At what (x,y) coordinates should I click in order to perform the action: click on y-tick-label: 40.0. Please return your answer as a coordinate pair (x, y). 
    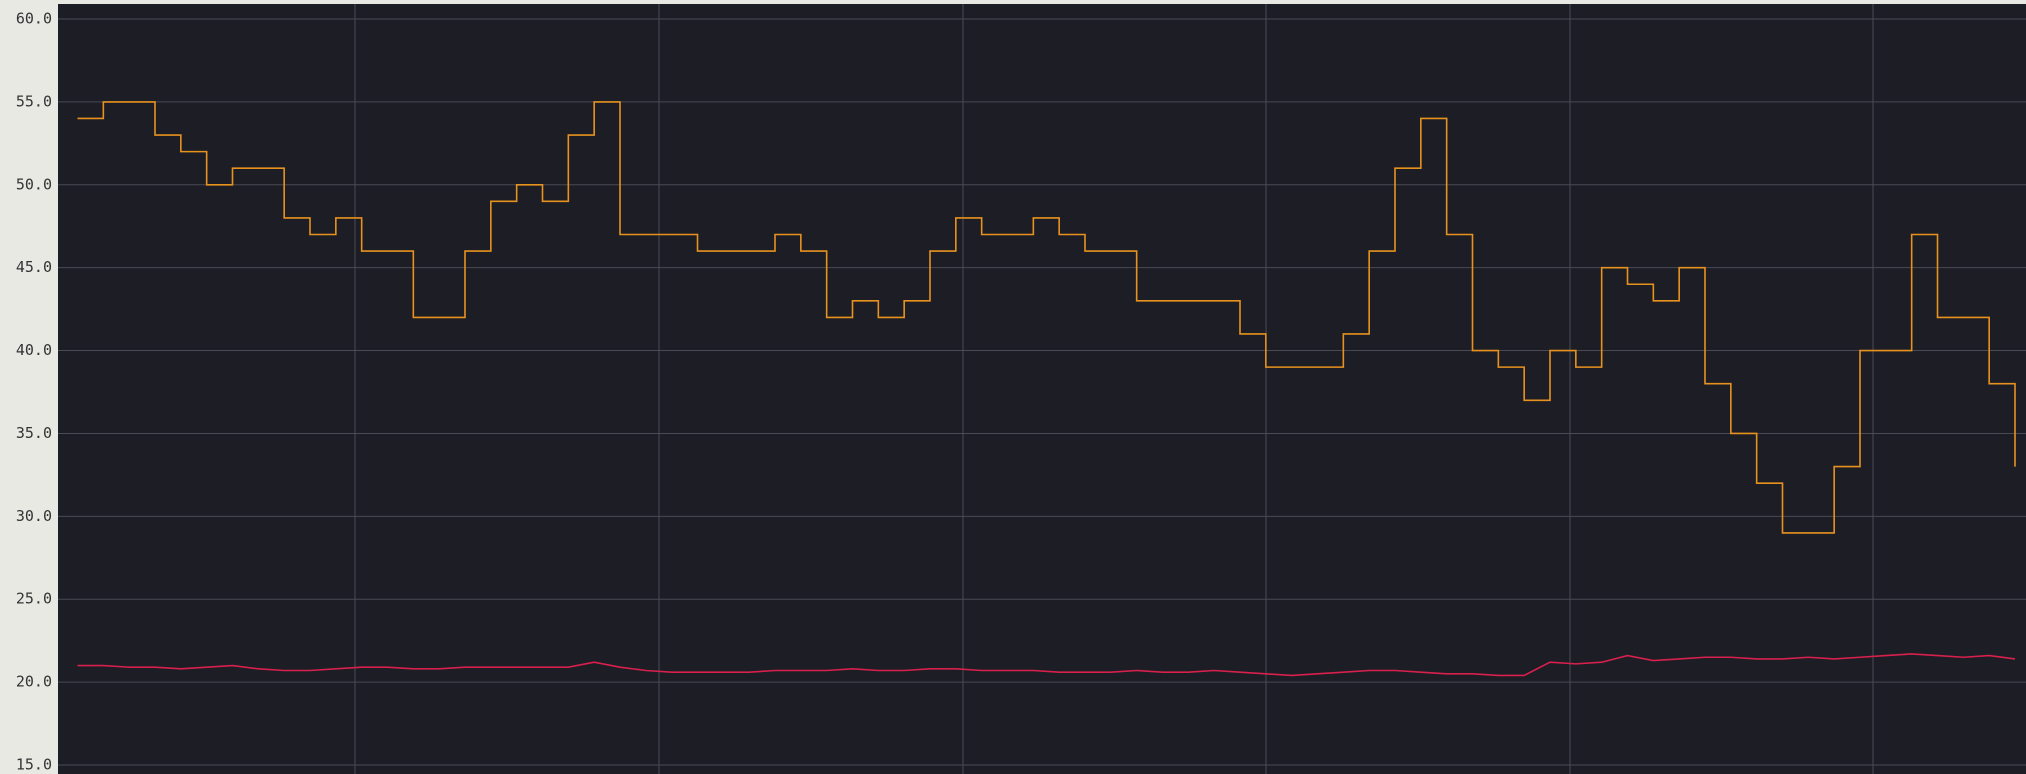
    Looking at the image, I should click on (34, 350).